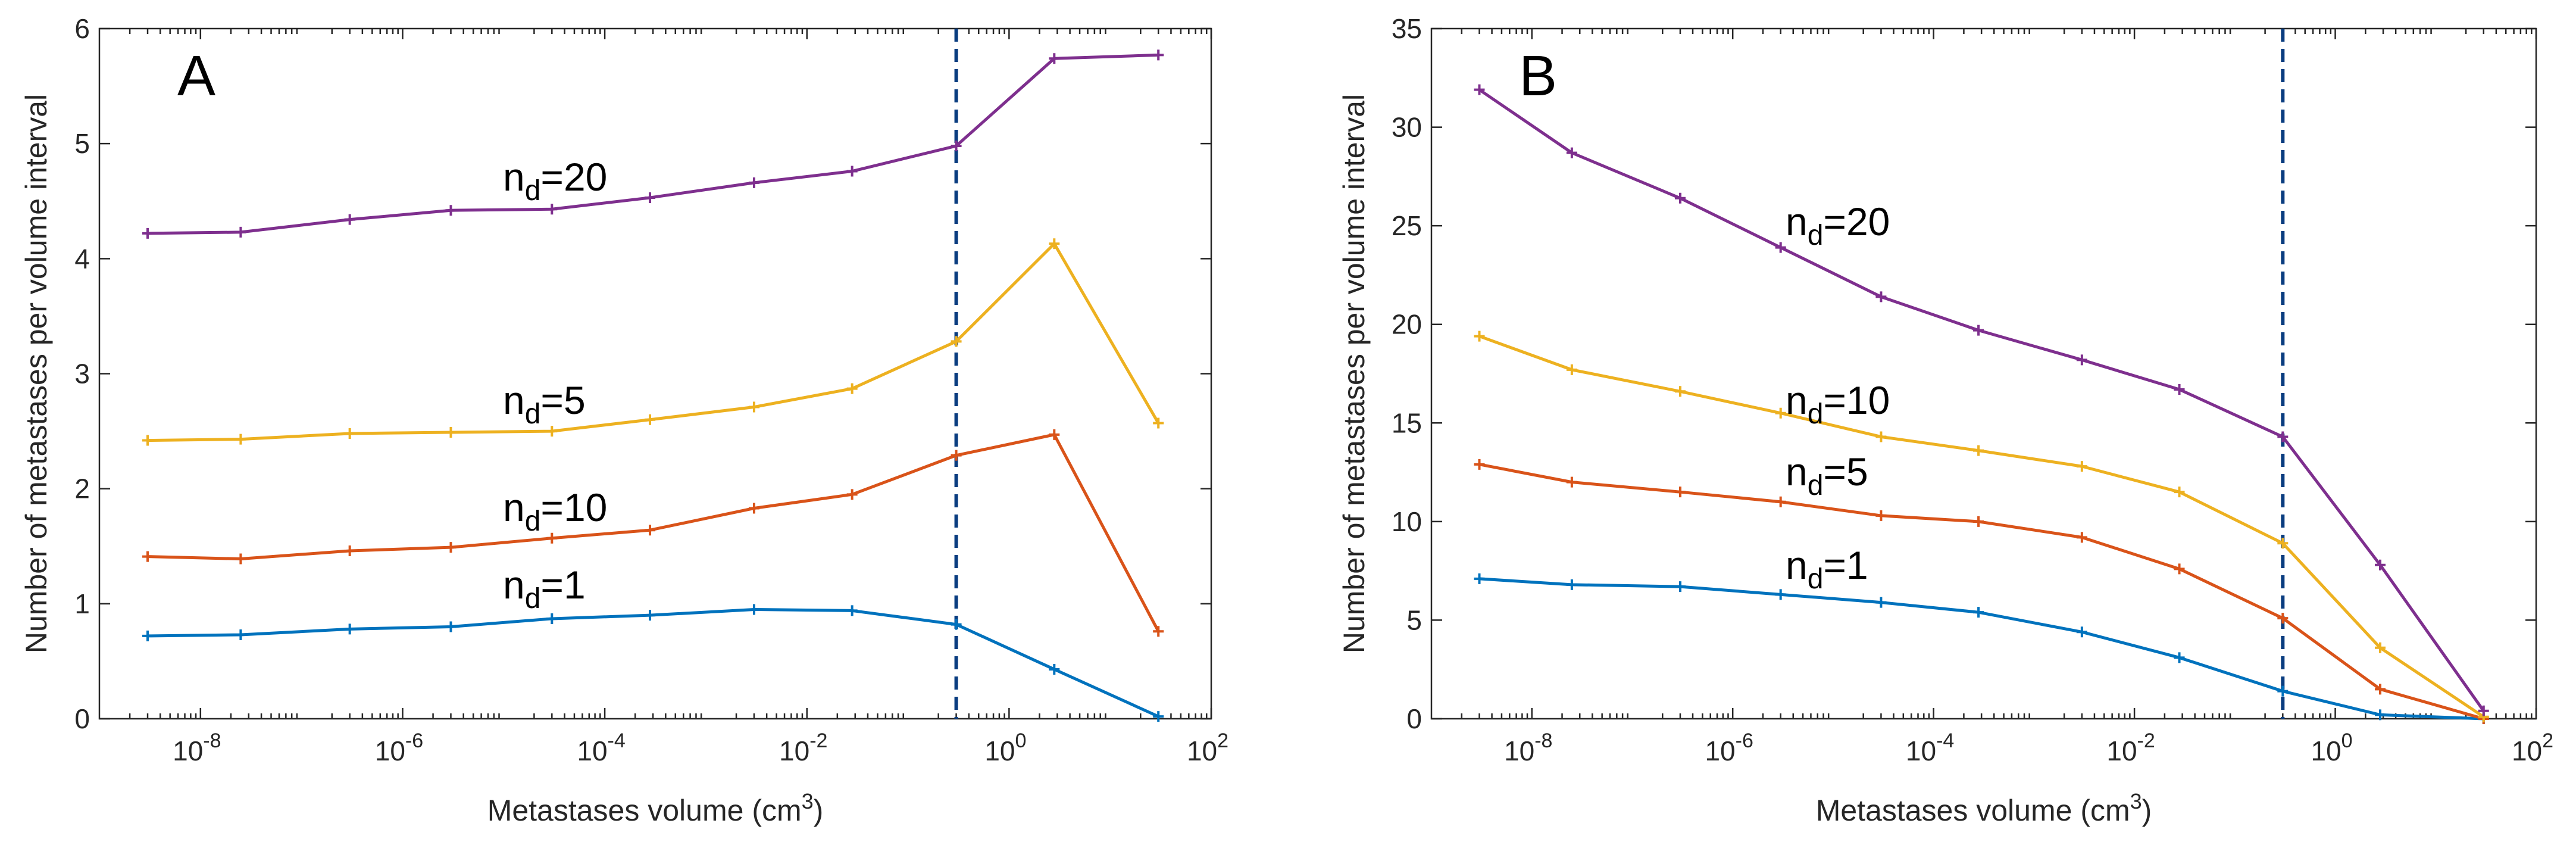 This screenshot has height=845, width=2576. I want to click on panel-letter: B, so click(1538, 76).